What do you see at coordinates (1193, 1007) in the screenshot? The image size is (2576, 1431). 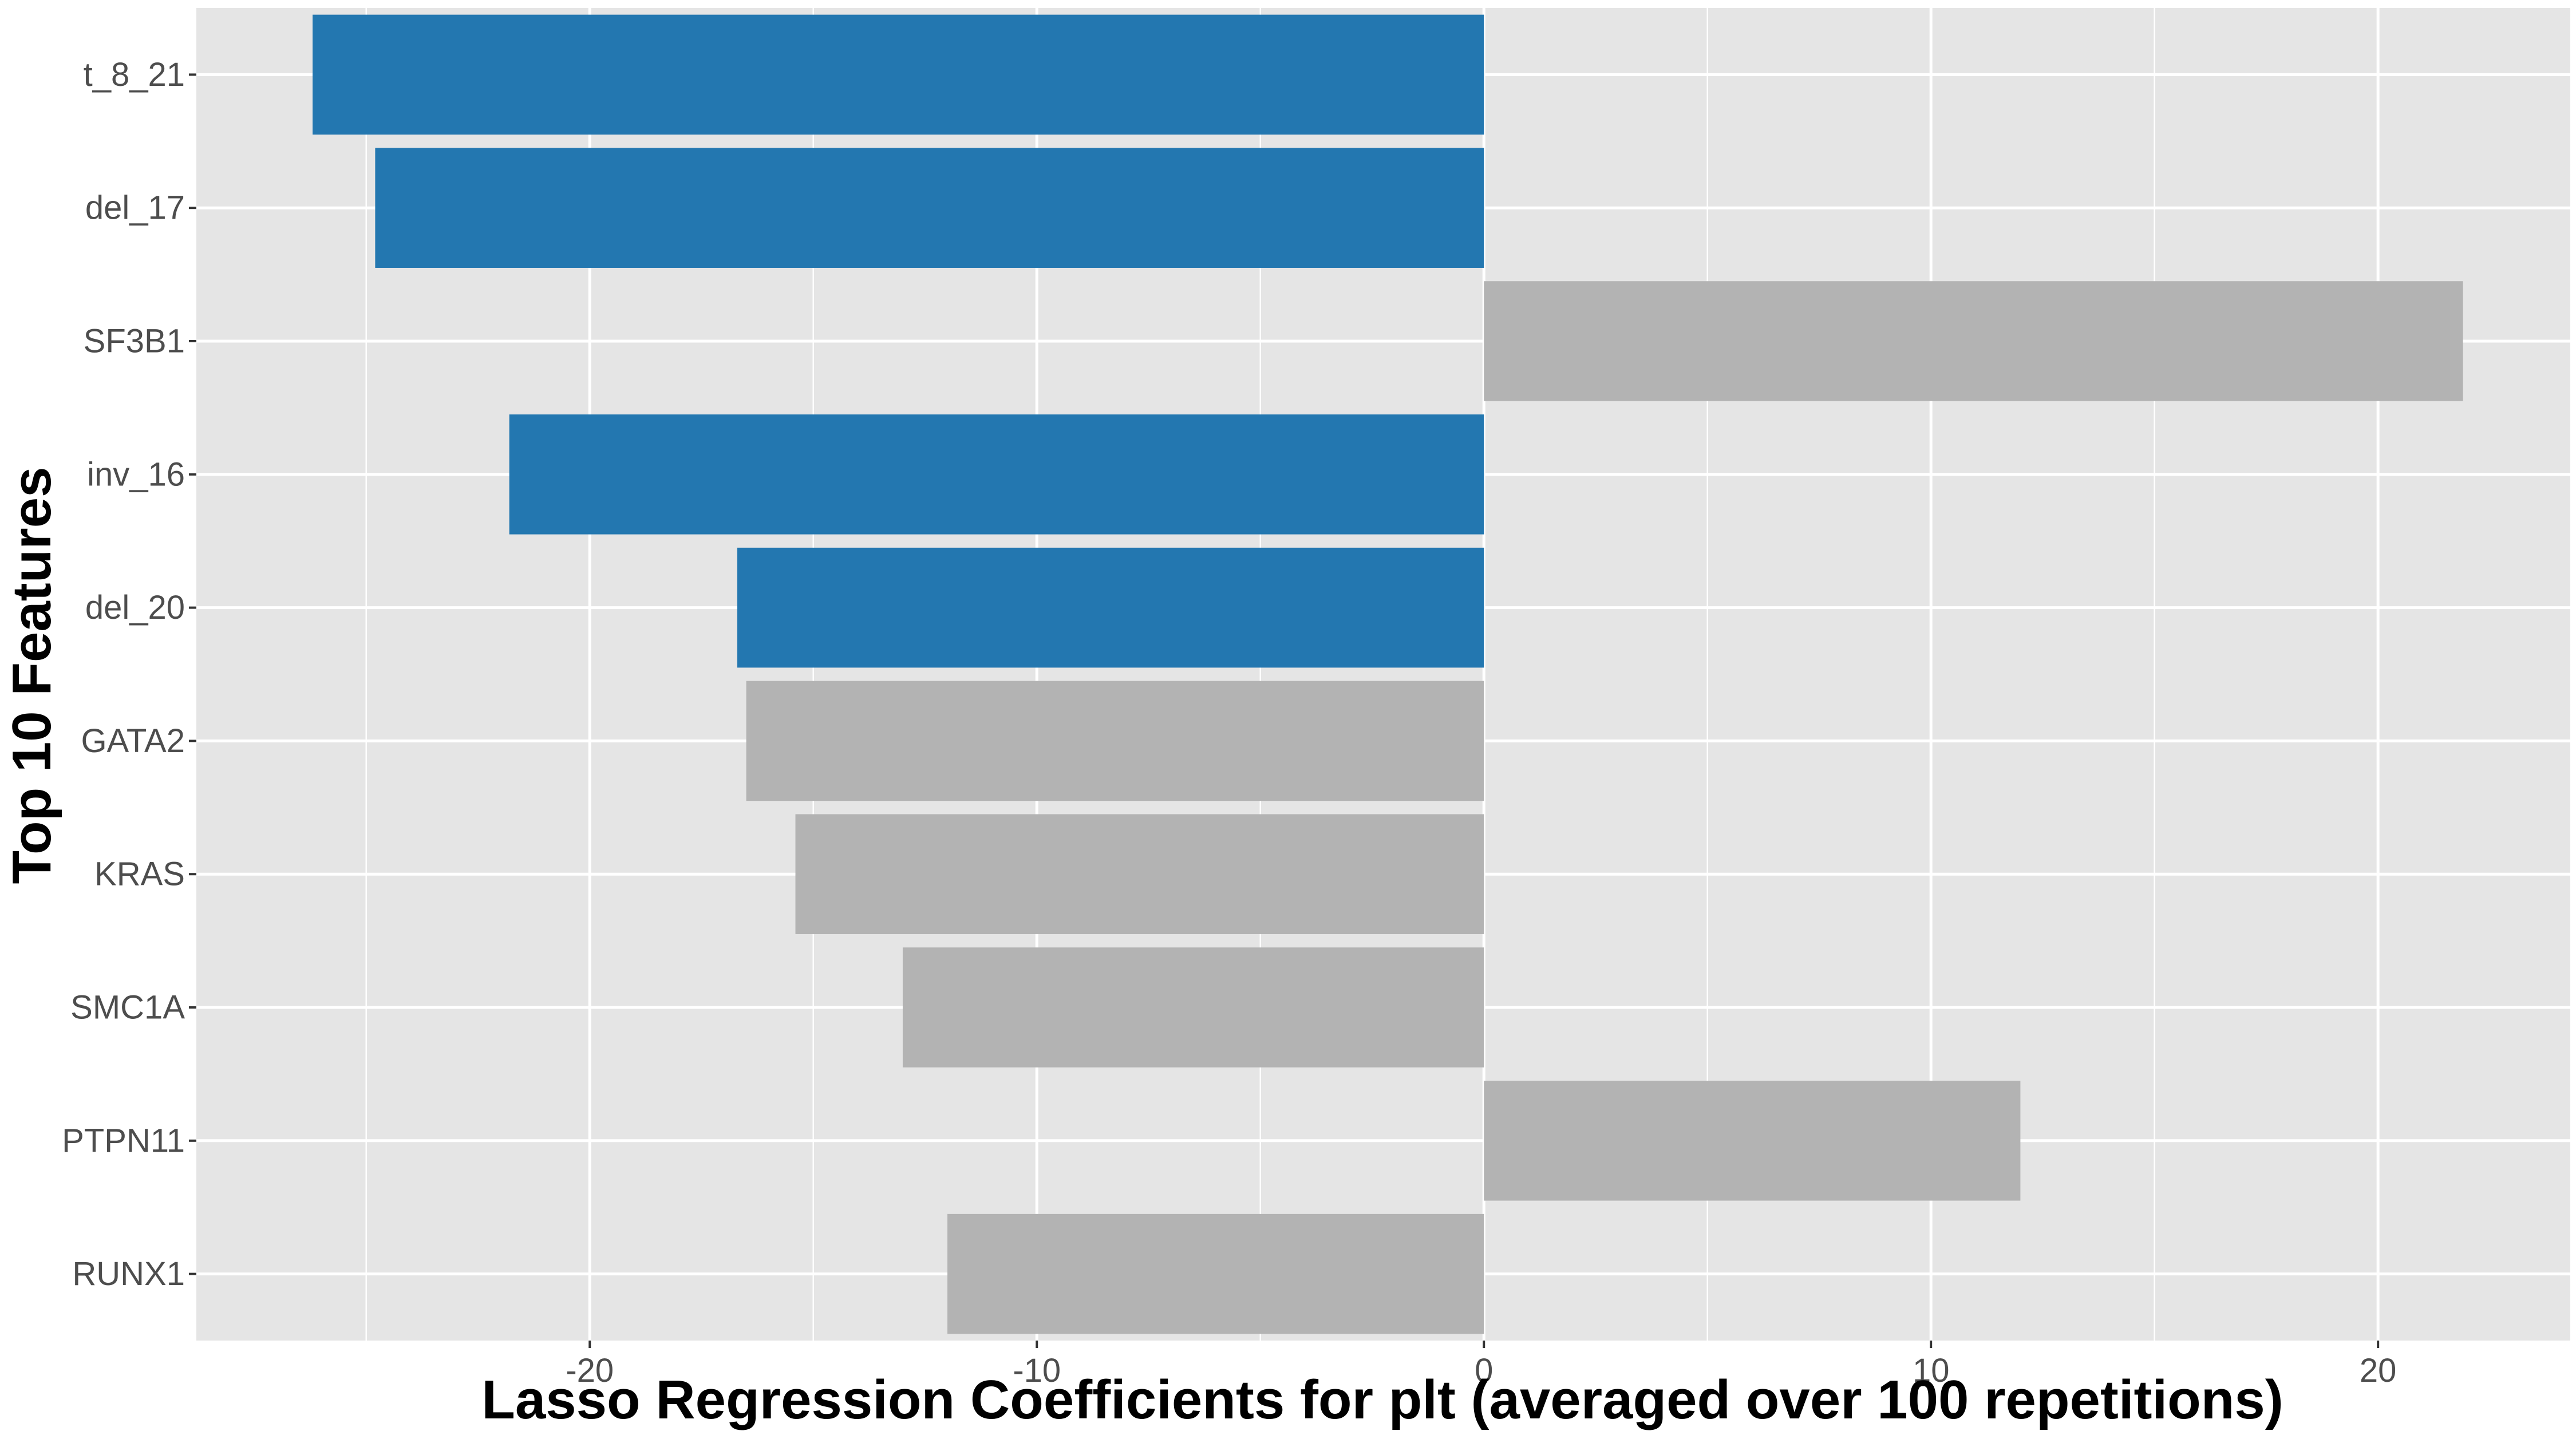 I see `bar-SMC1A` at bounding box center [1193, 1007].